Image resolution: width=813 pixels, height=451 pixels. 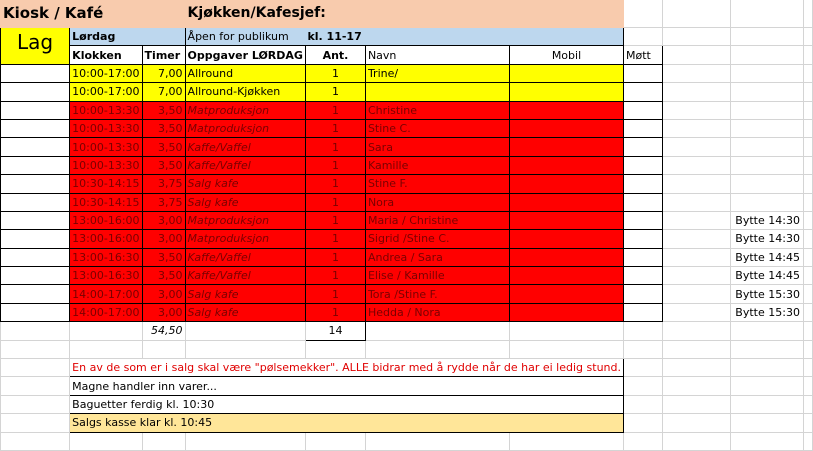 I want to click on shift-time: 10:30-14:15, so click(x=106, y=184).